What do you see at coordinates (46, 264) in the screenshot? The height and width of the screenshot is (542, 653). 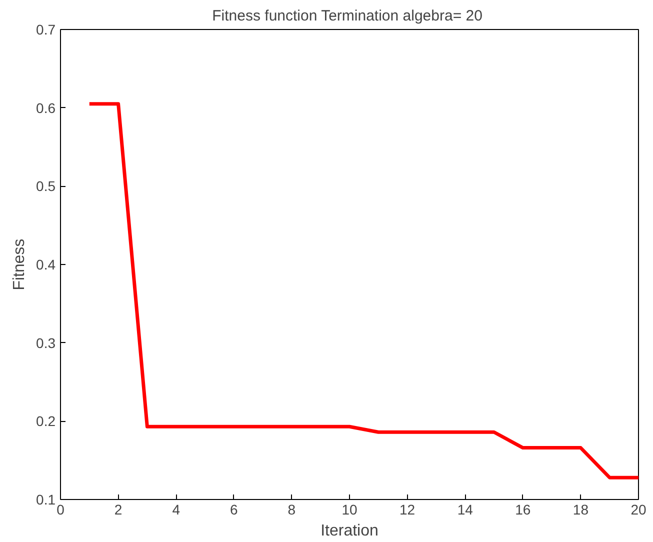 I see `y-tick-label: 0.4` at bounding box center [46, 264].